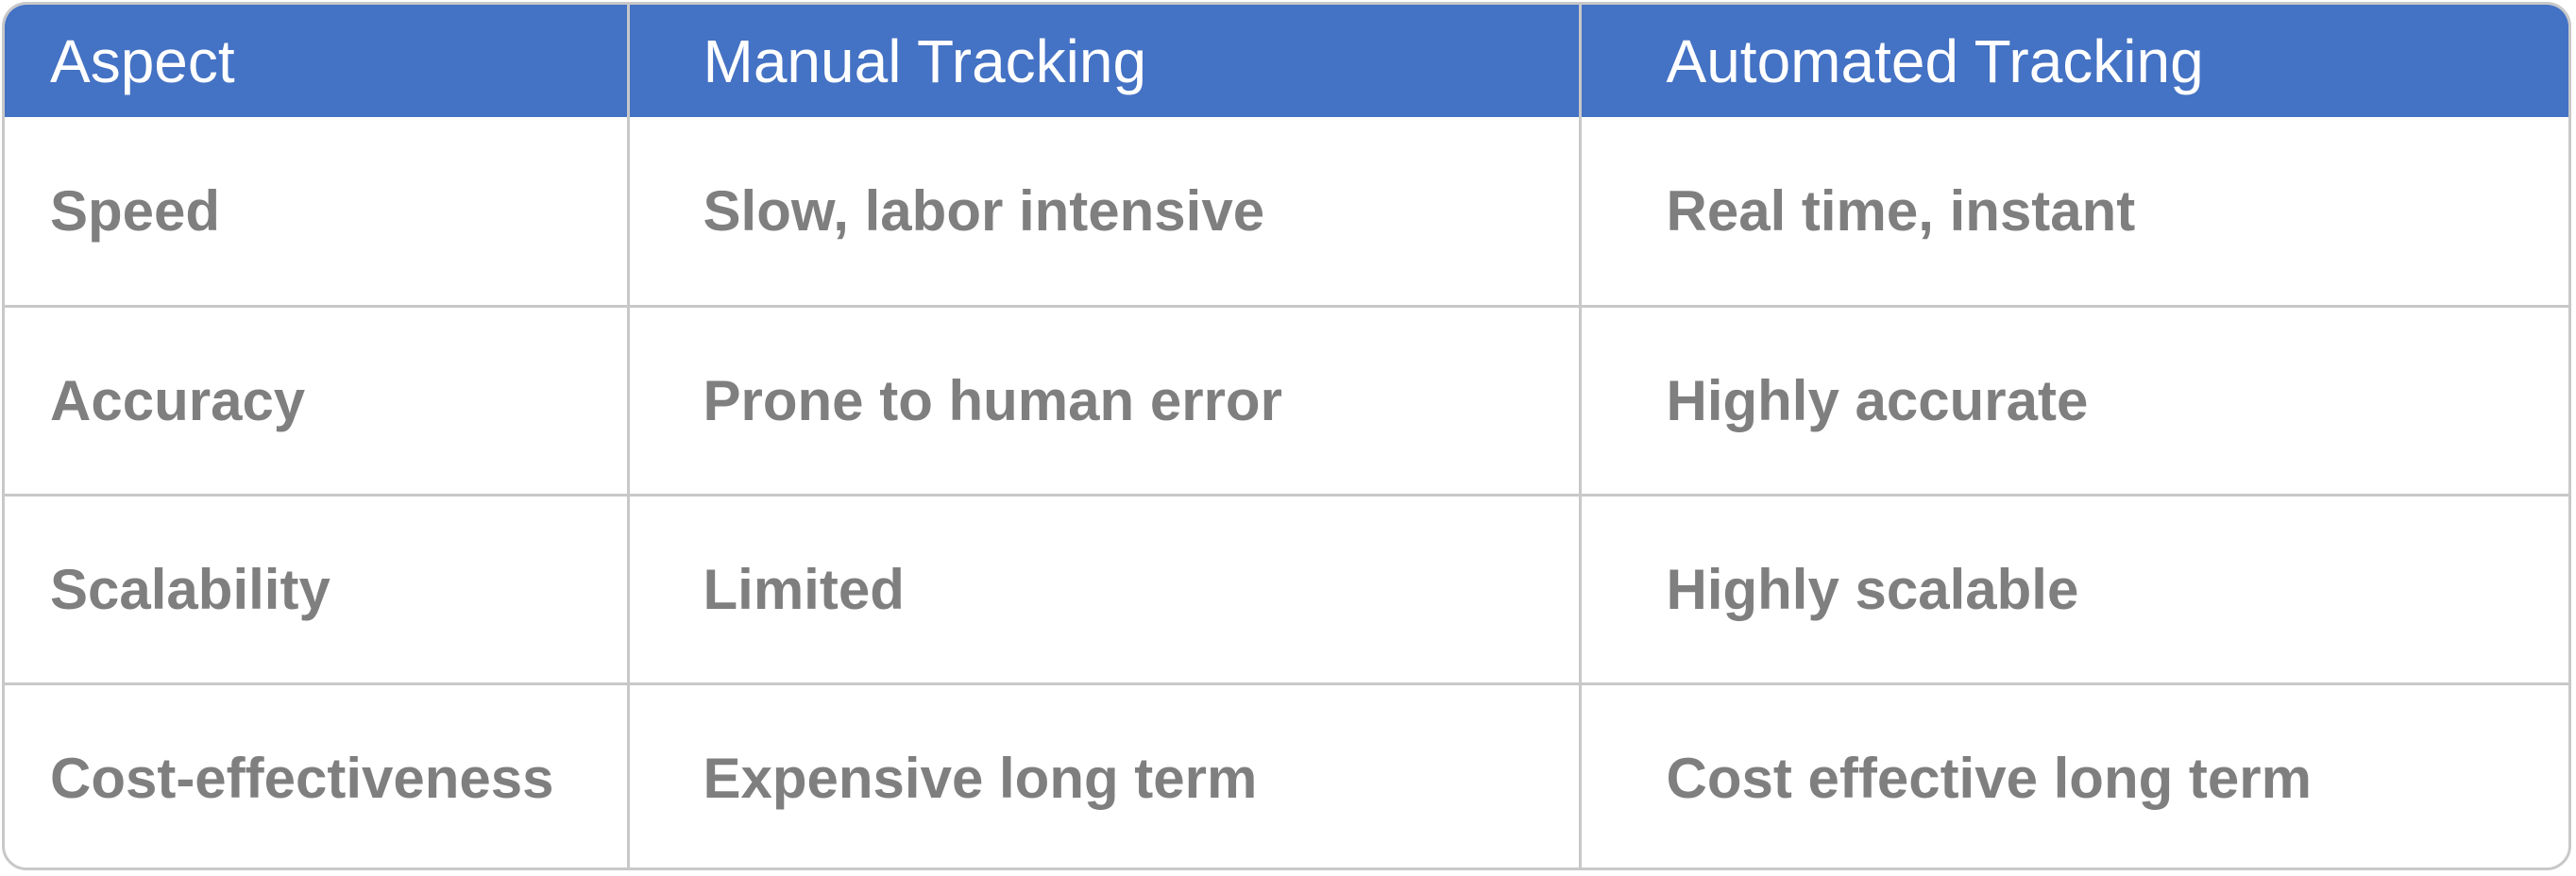 The image size is (2576, 876). I want to click on cell-manual: Slow, labor intensive, so click(1103, 211).